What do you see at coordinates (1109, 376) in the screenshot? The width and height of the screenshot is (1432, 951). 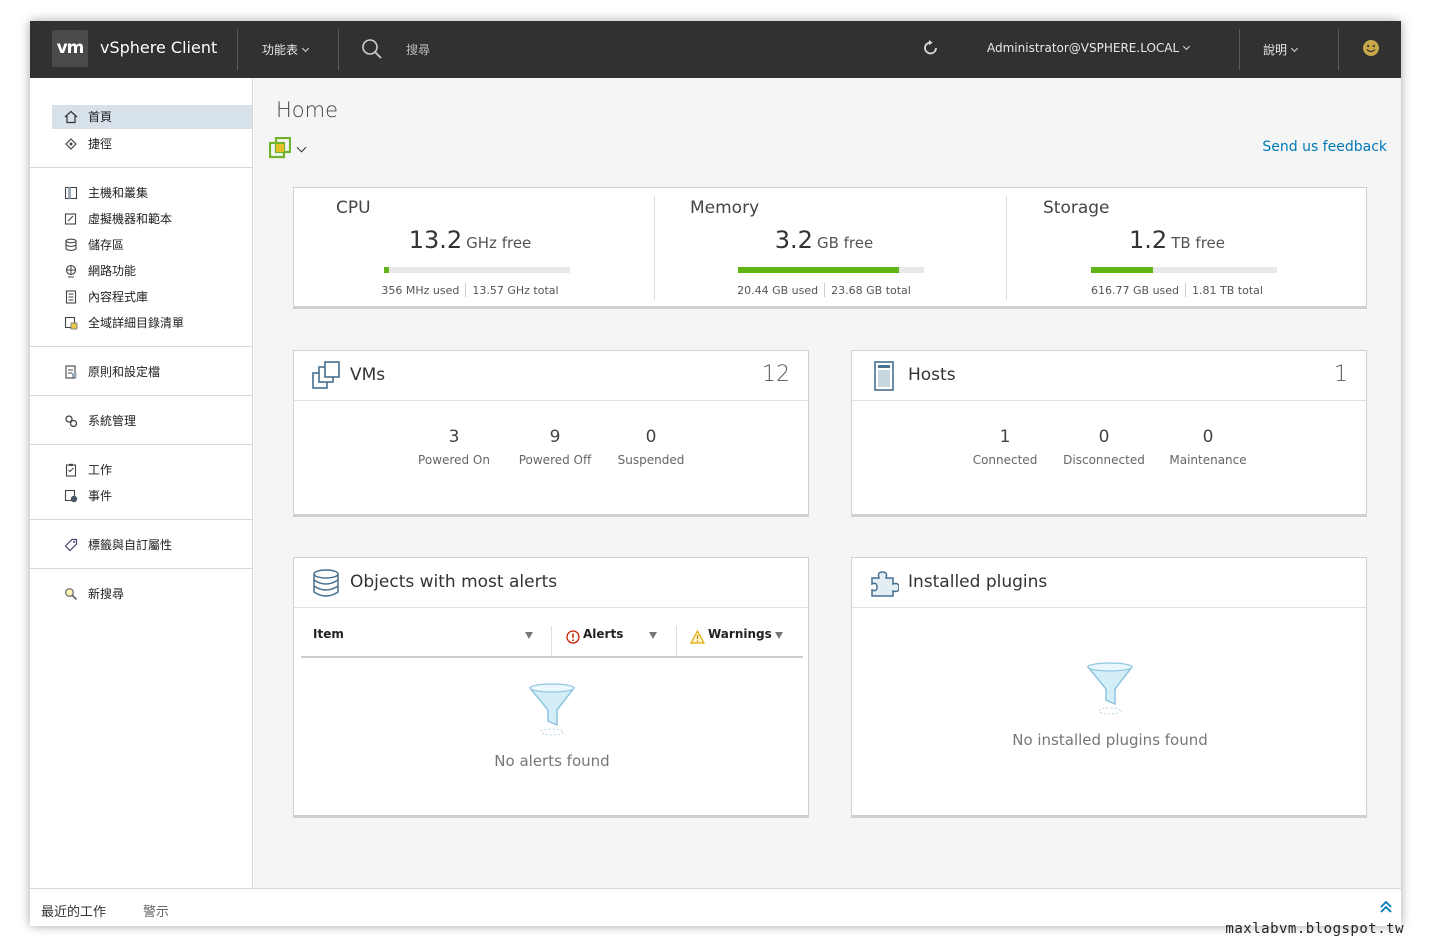 I see `card-header: Hosts 1` at bounding box center [1109, 376].